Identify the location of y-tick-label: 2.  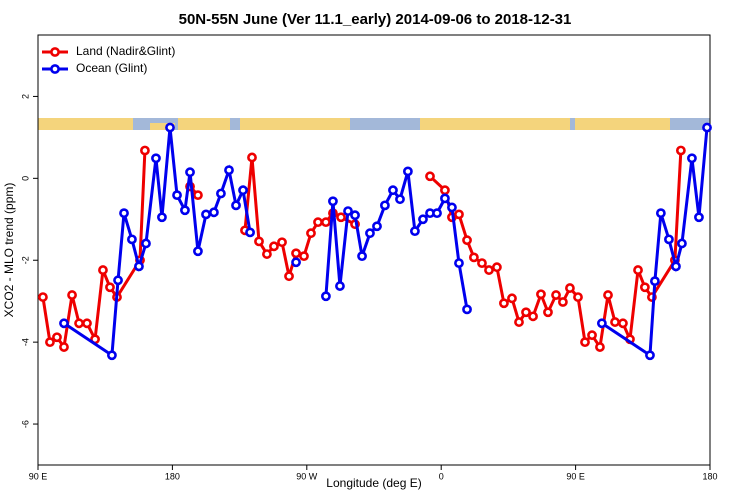
(25, 96).